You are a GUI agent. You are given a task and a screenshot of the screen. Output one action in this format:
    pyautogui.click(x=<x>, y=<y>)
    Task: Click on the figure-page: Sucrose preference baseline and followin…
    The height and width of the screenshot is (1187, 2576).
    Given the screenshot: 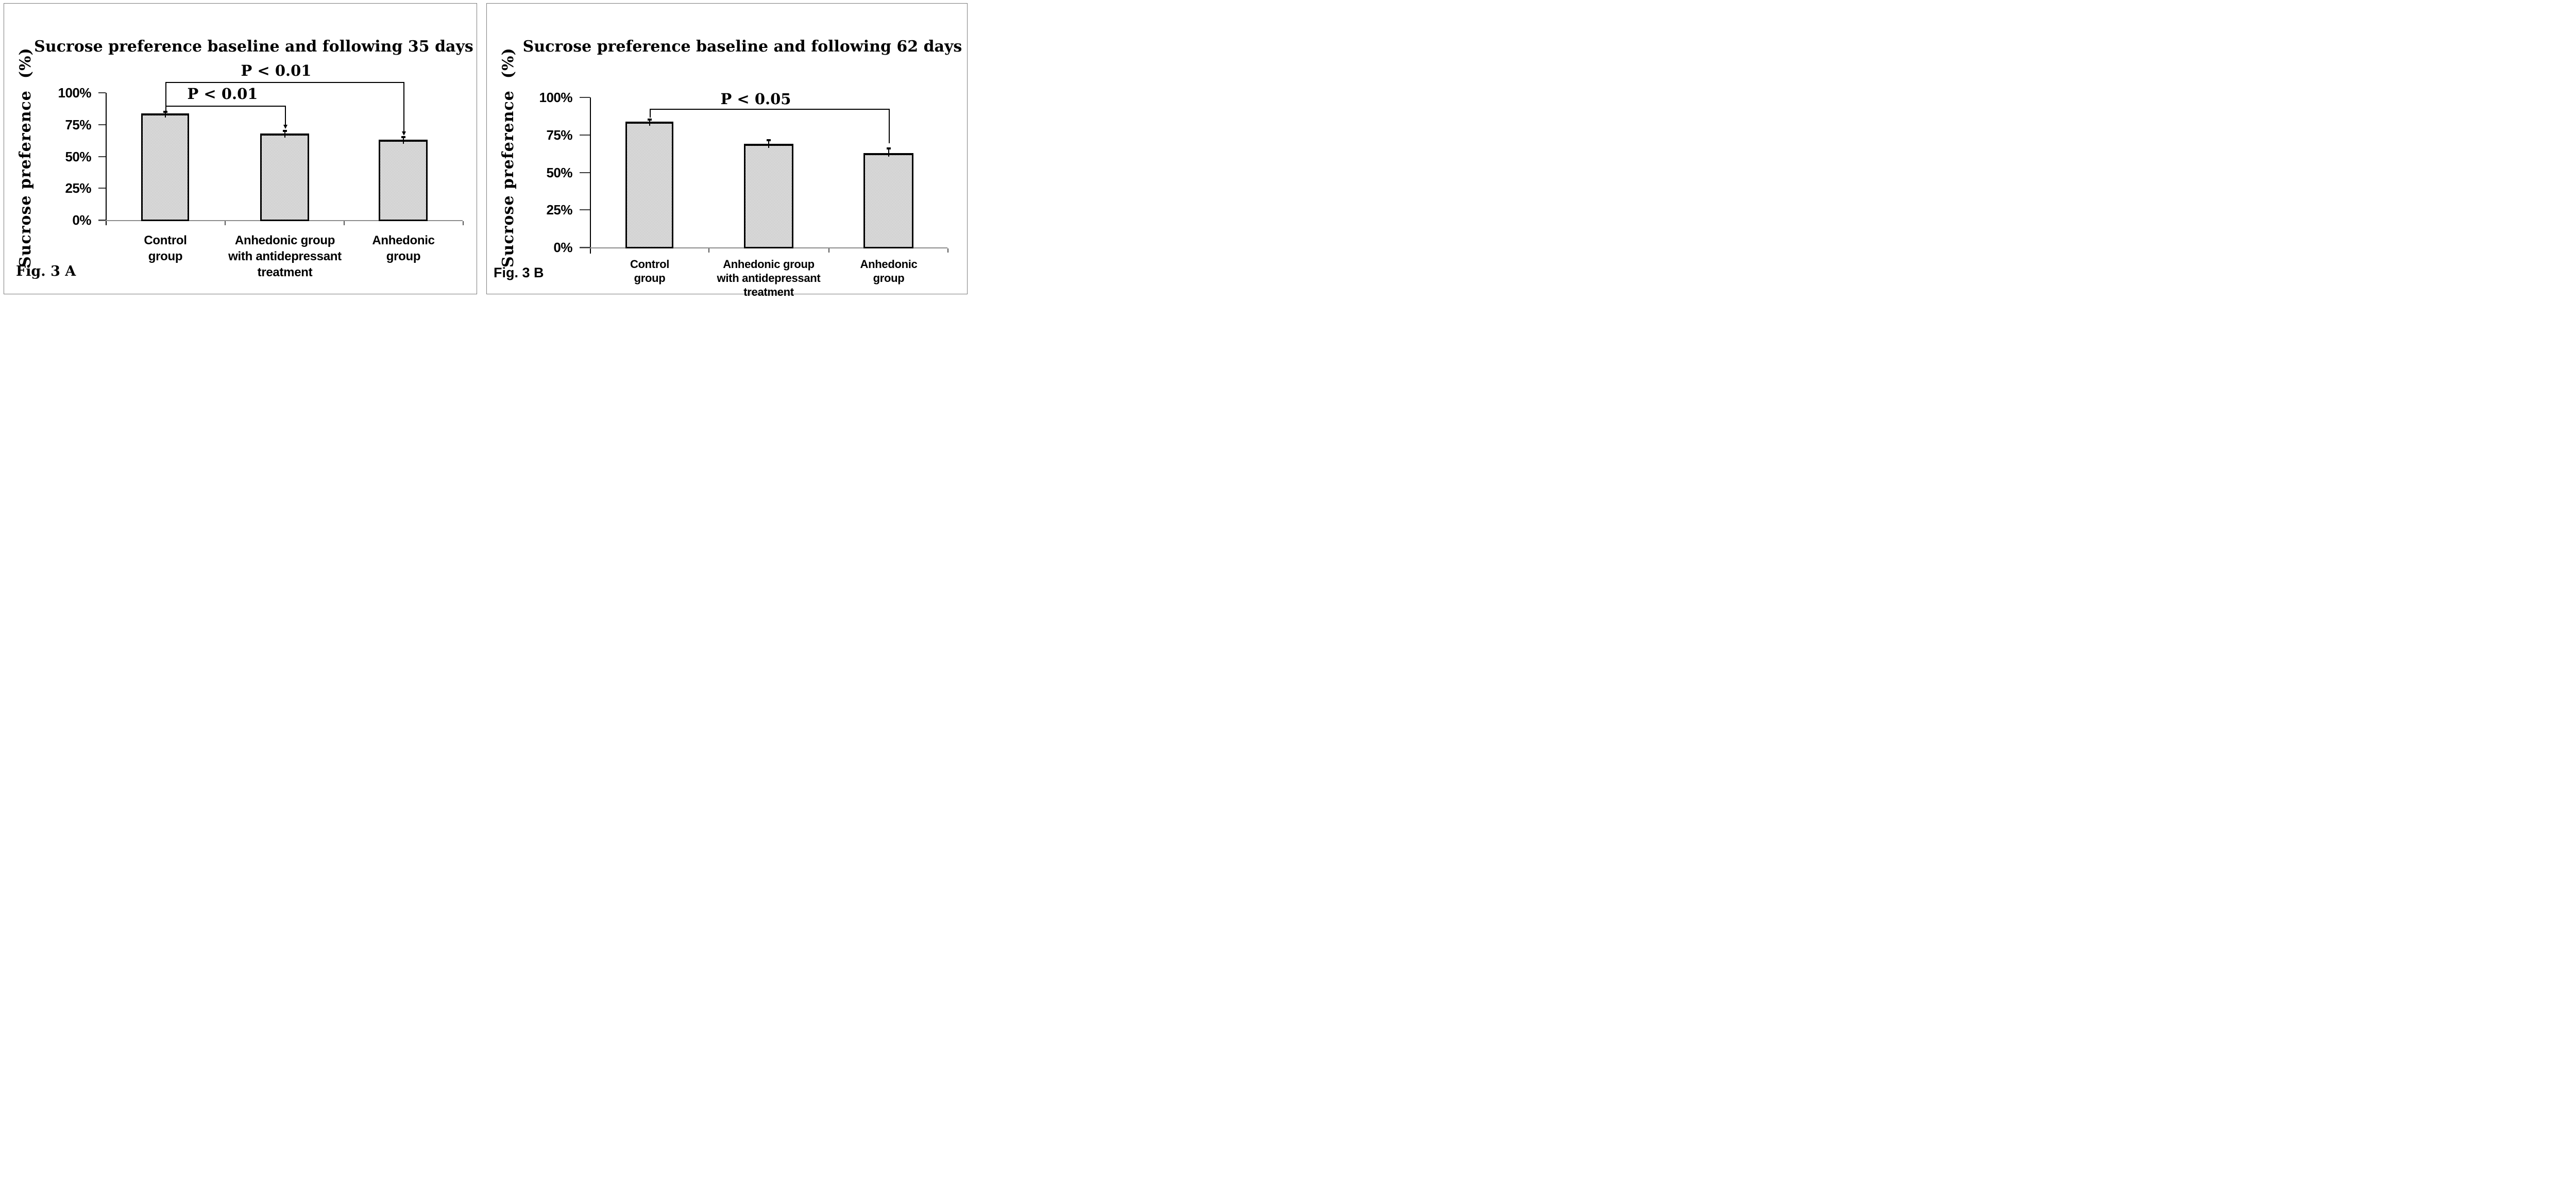 What is the action you would take?
    pyautogui.click(x=485, y=148)
    